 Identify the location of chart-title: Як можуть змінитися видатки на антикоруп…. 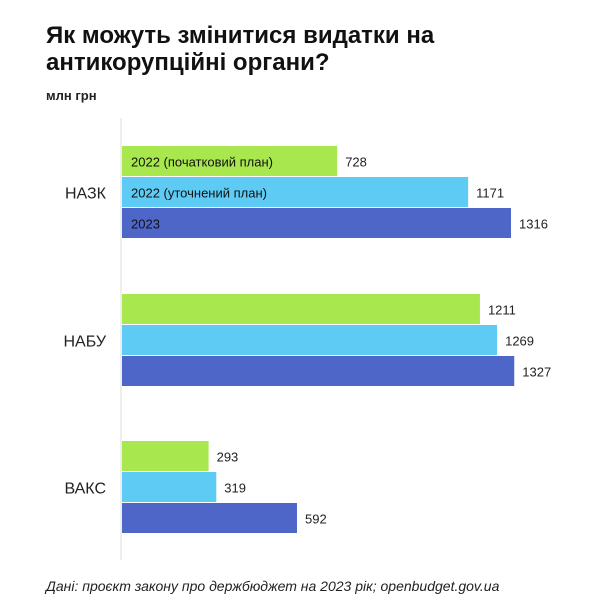
(240, 49).